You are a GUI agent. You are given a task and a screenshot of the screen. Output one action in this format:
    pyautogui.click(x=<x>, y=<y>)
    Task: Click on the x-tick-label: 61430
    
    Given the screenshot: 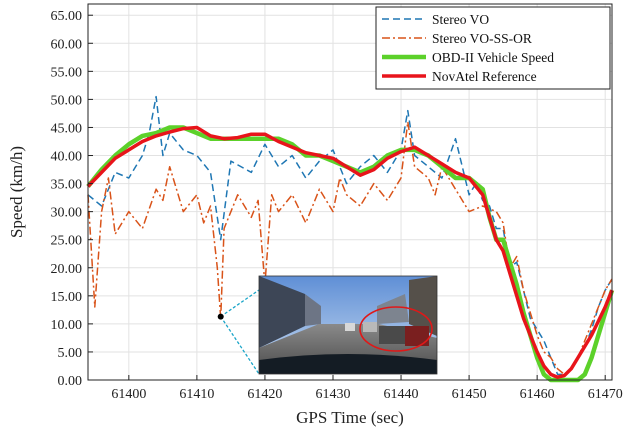 What is the action you would take?
    pyautogui.click(x=332, y=394)
    